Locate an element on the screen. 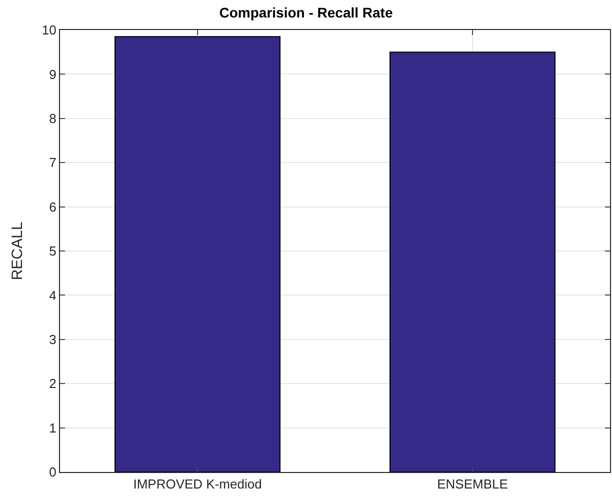 The width and height of the screenshot is (612, 502). y-tick-label: 3 is located at coordinates (52, 339).